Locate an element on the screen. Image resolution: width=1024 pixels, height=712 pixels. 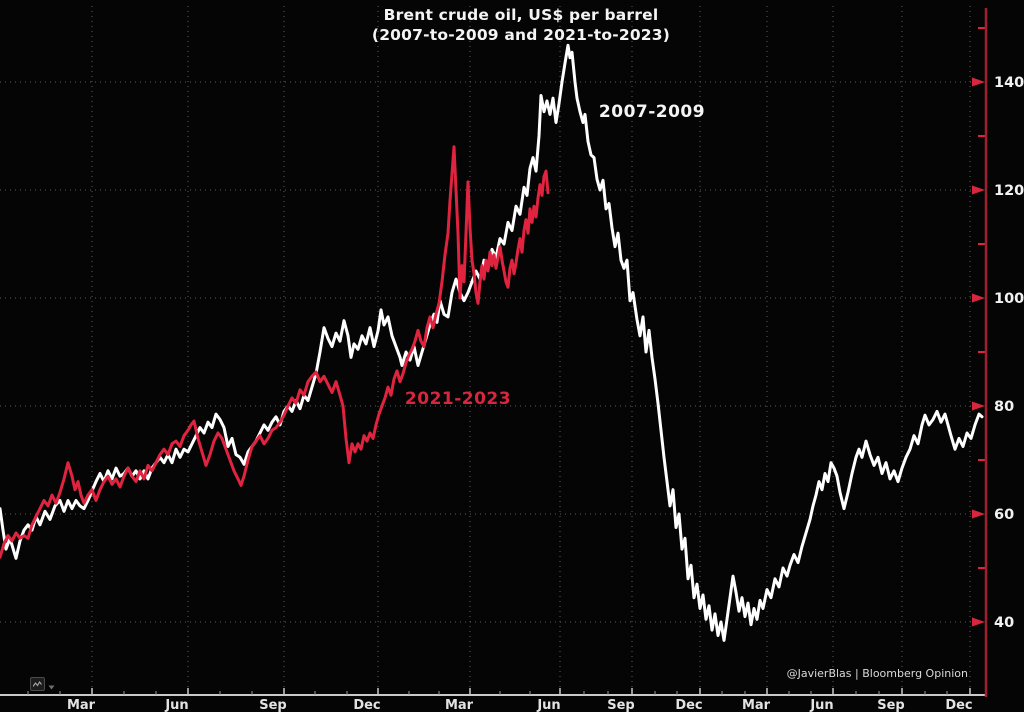
svg-text: 120 is located at coordinates (1009, 191).